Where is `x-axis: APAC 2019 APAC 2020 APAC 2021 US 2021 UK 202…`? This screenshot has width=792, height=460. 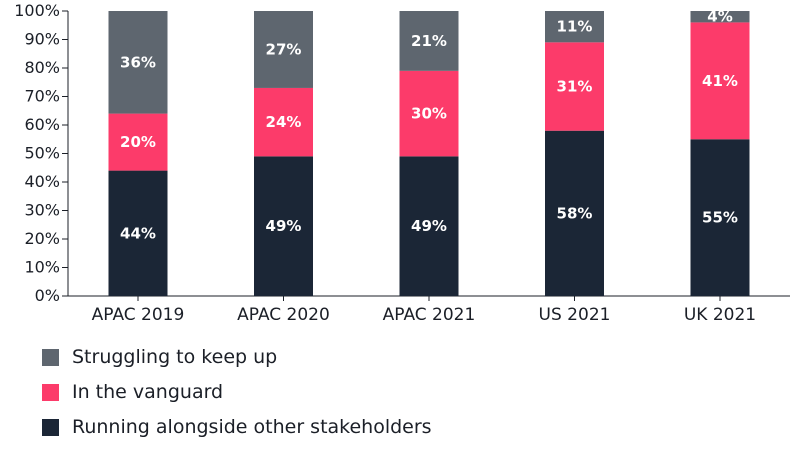
x-axis: APAC 2019 APAC 2020 APAC 2021 US 2021 UK 202… is located at coordinates (429, 310).